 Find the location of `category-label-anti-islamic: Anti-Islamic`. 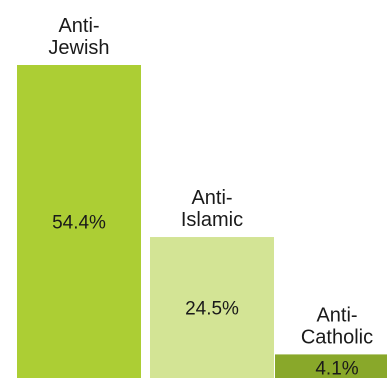

category-label-anti-islamic: Anti-Islamic is located at coordinates (212, 209).